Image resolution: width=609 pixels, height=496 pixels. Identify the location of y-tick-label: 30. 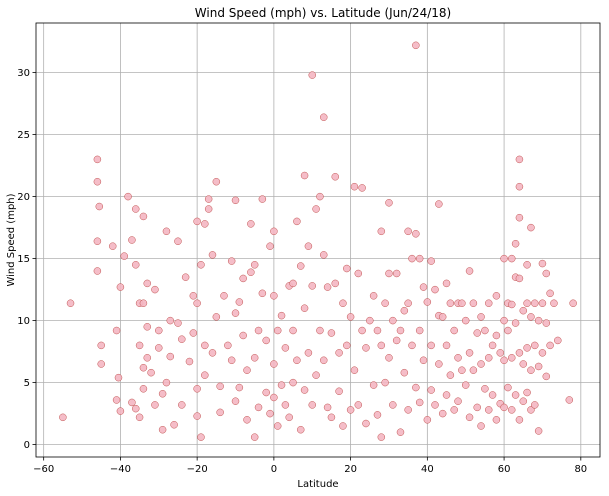
(23, 73).